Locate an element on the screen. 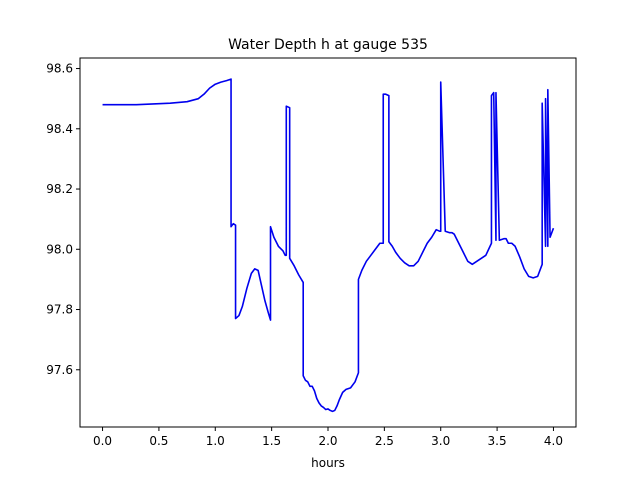 Image resolution: width=640 pixels, height=480 pixels. y-tick-label: 98.2 is located at coordinates (59, 189).